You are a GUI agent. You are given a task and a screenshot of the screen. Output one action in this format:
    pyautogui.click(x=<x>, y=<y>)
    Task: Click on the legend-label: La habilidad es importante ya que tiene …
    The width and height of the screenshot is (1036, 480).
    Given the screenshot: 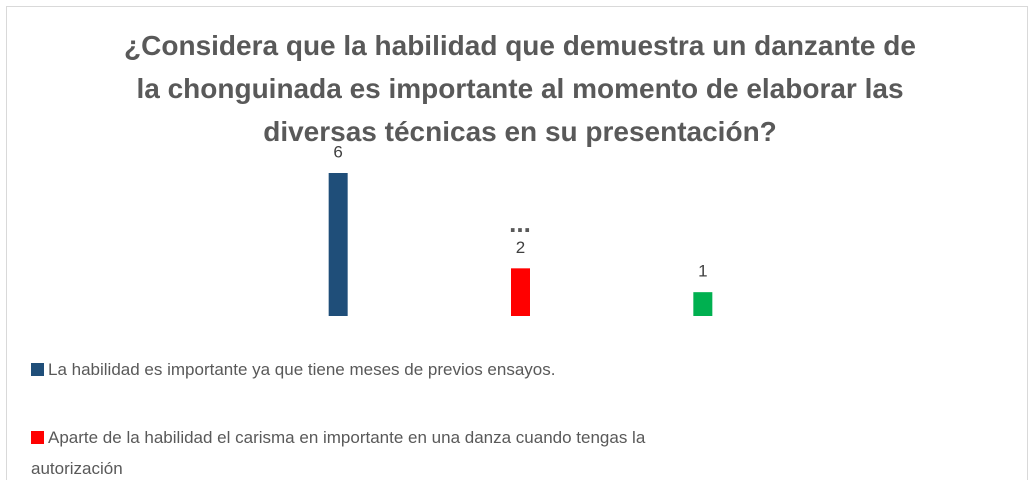 What is the action you would take?
    pyautogui.click(x=302, y=369)
    